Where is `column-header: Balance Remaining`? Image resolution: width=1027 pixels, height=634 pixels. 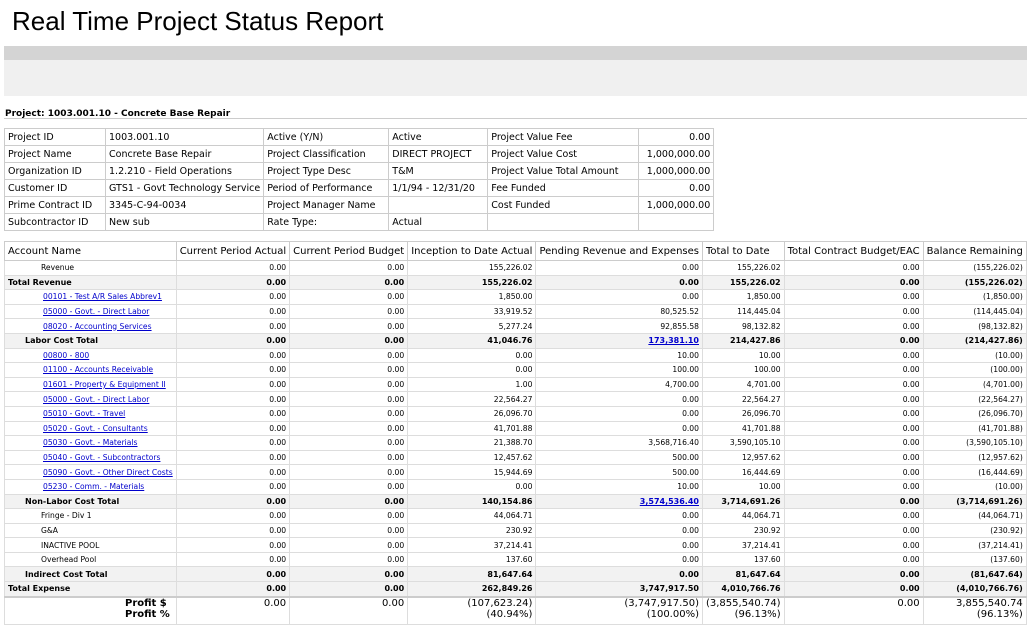
column-header: Balance Remaining is located at coordinates (974, 251).